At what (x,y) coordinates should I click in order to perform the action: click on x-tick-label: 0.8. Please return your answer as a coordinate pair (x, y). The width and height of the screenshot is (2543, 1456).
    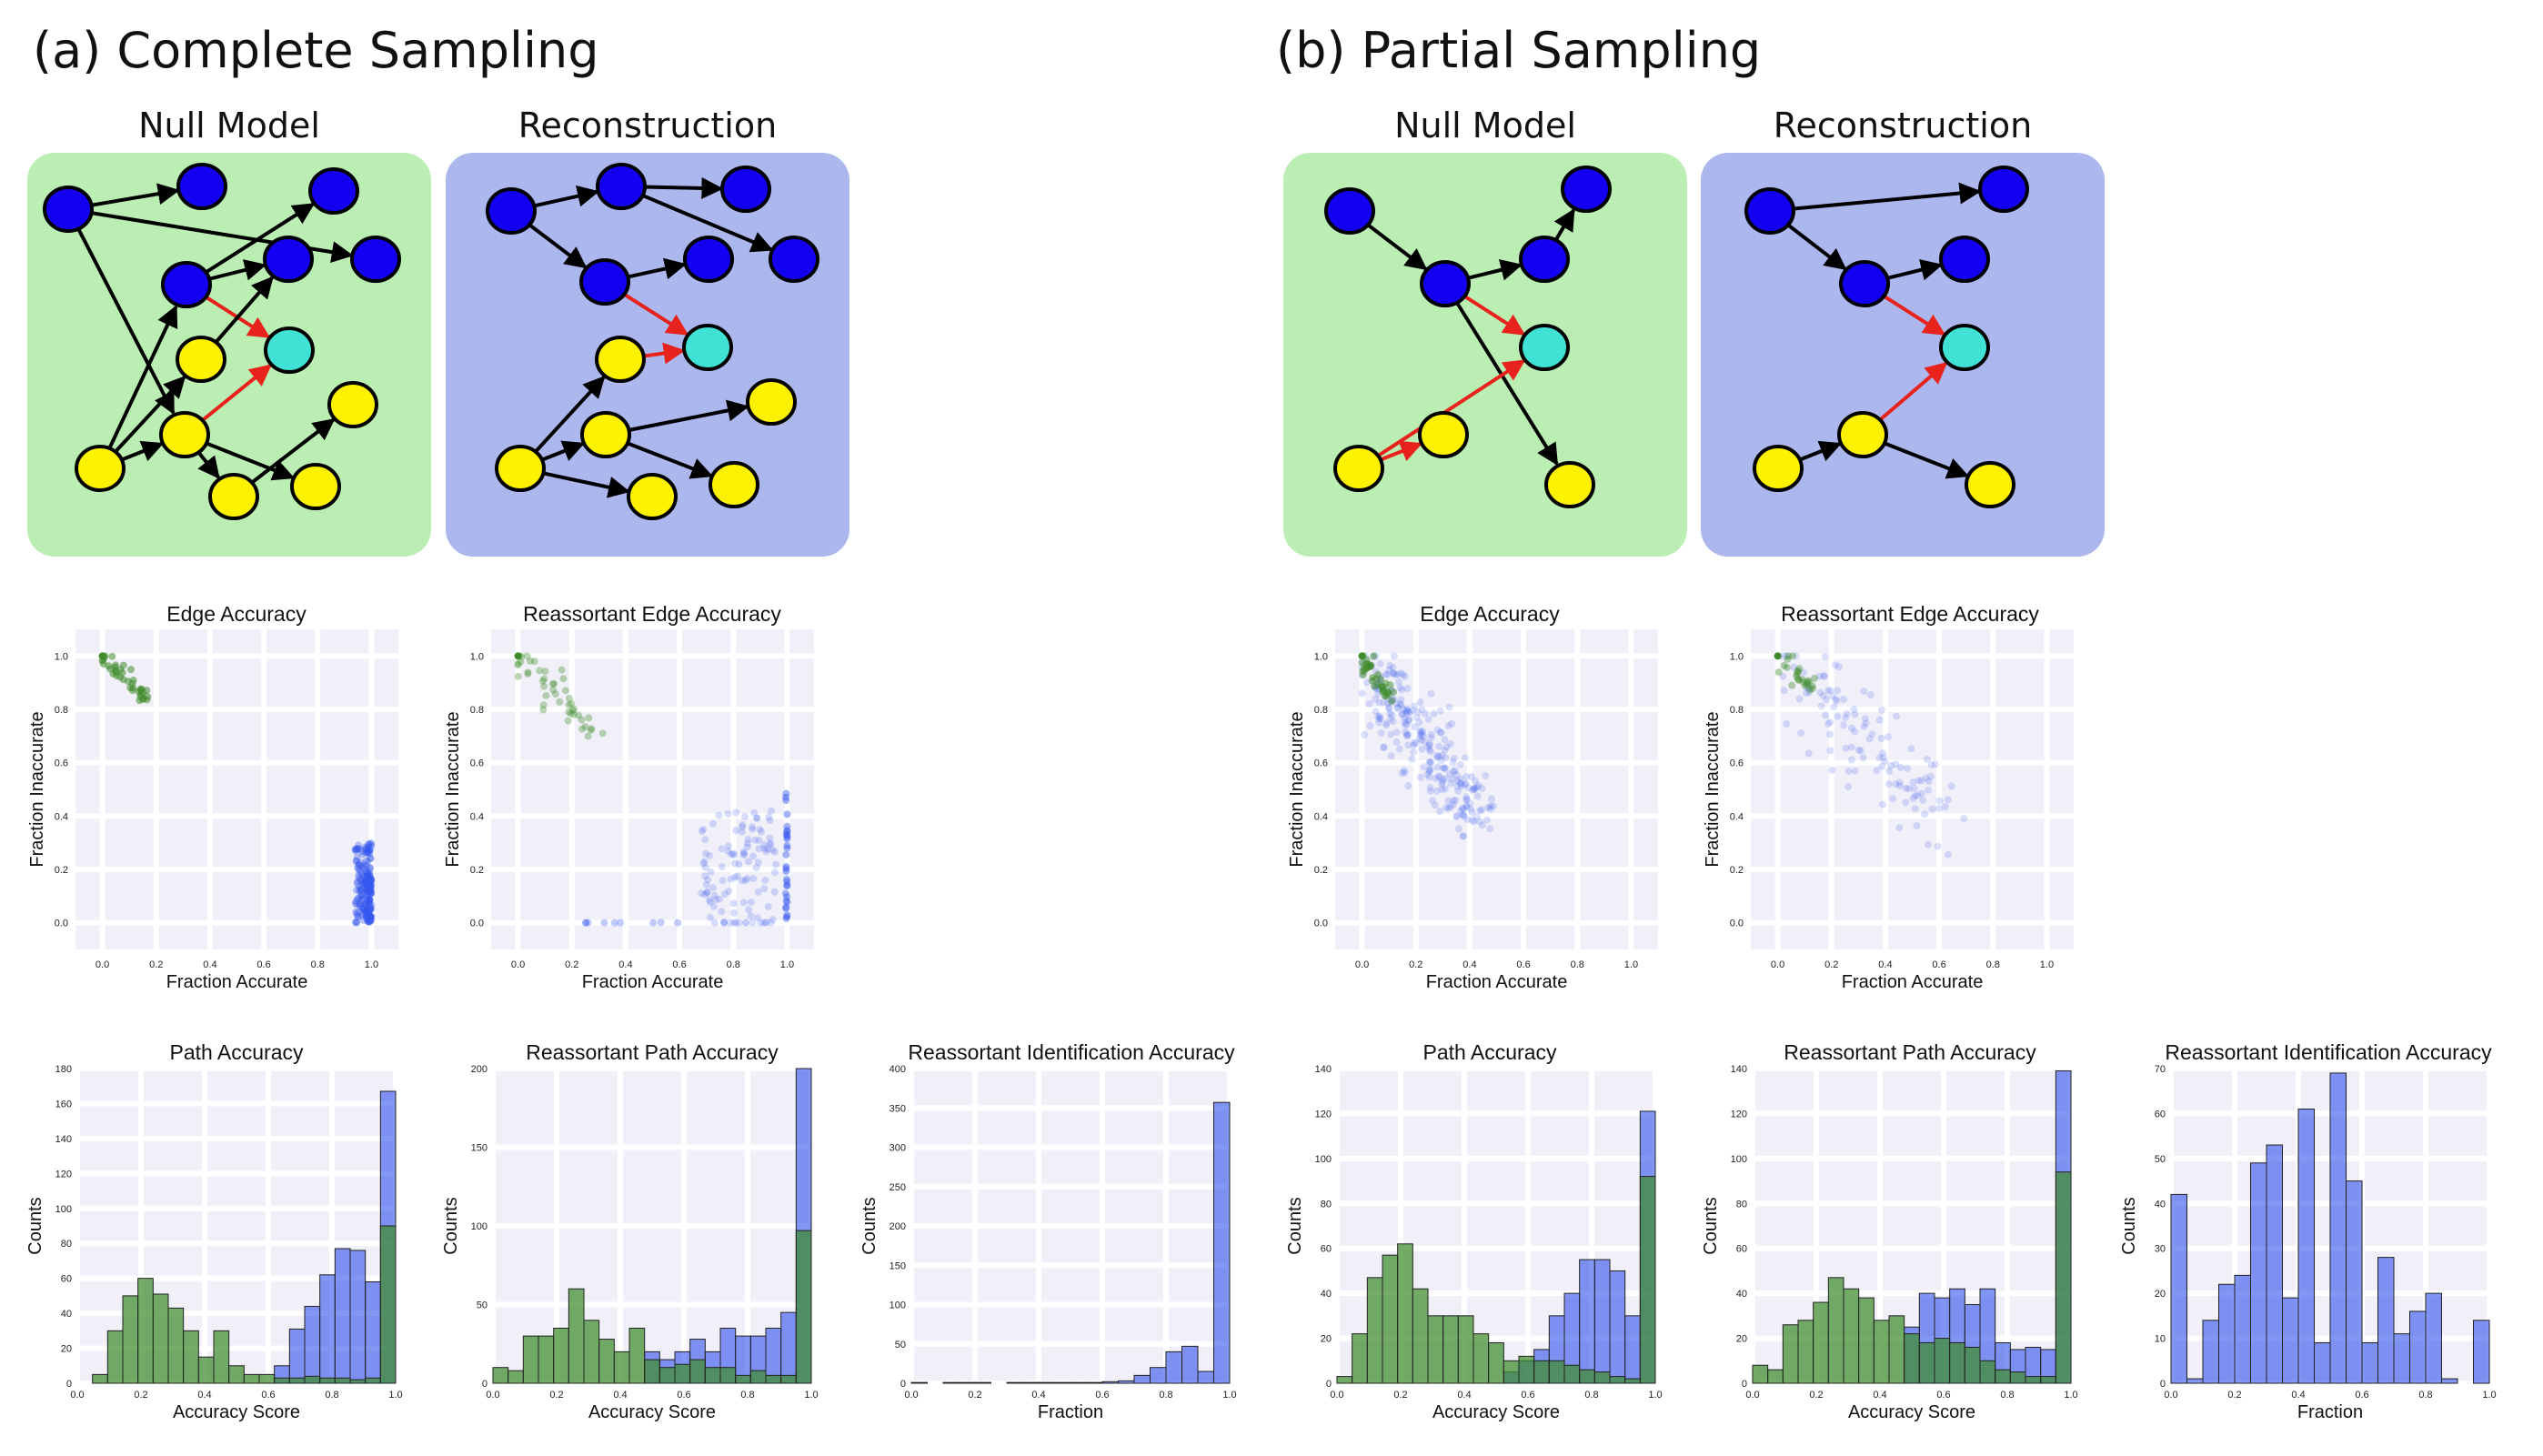
    Looking at the image, I should click on (733, 965).